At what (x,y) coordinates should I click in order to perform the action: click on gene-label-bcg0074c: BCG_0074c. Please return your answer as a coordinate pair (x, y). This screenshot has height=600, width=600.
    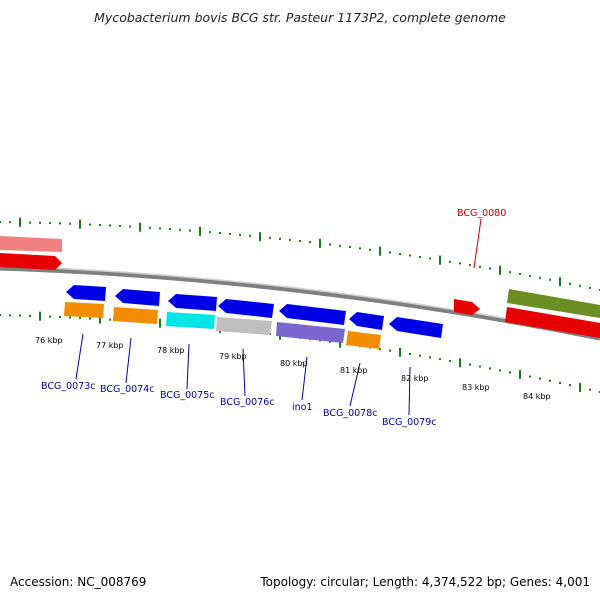
    Looking at the image, I should click on (127, 389).